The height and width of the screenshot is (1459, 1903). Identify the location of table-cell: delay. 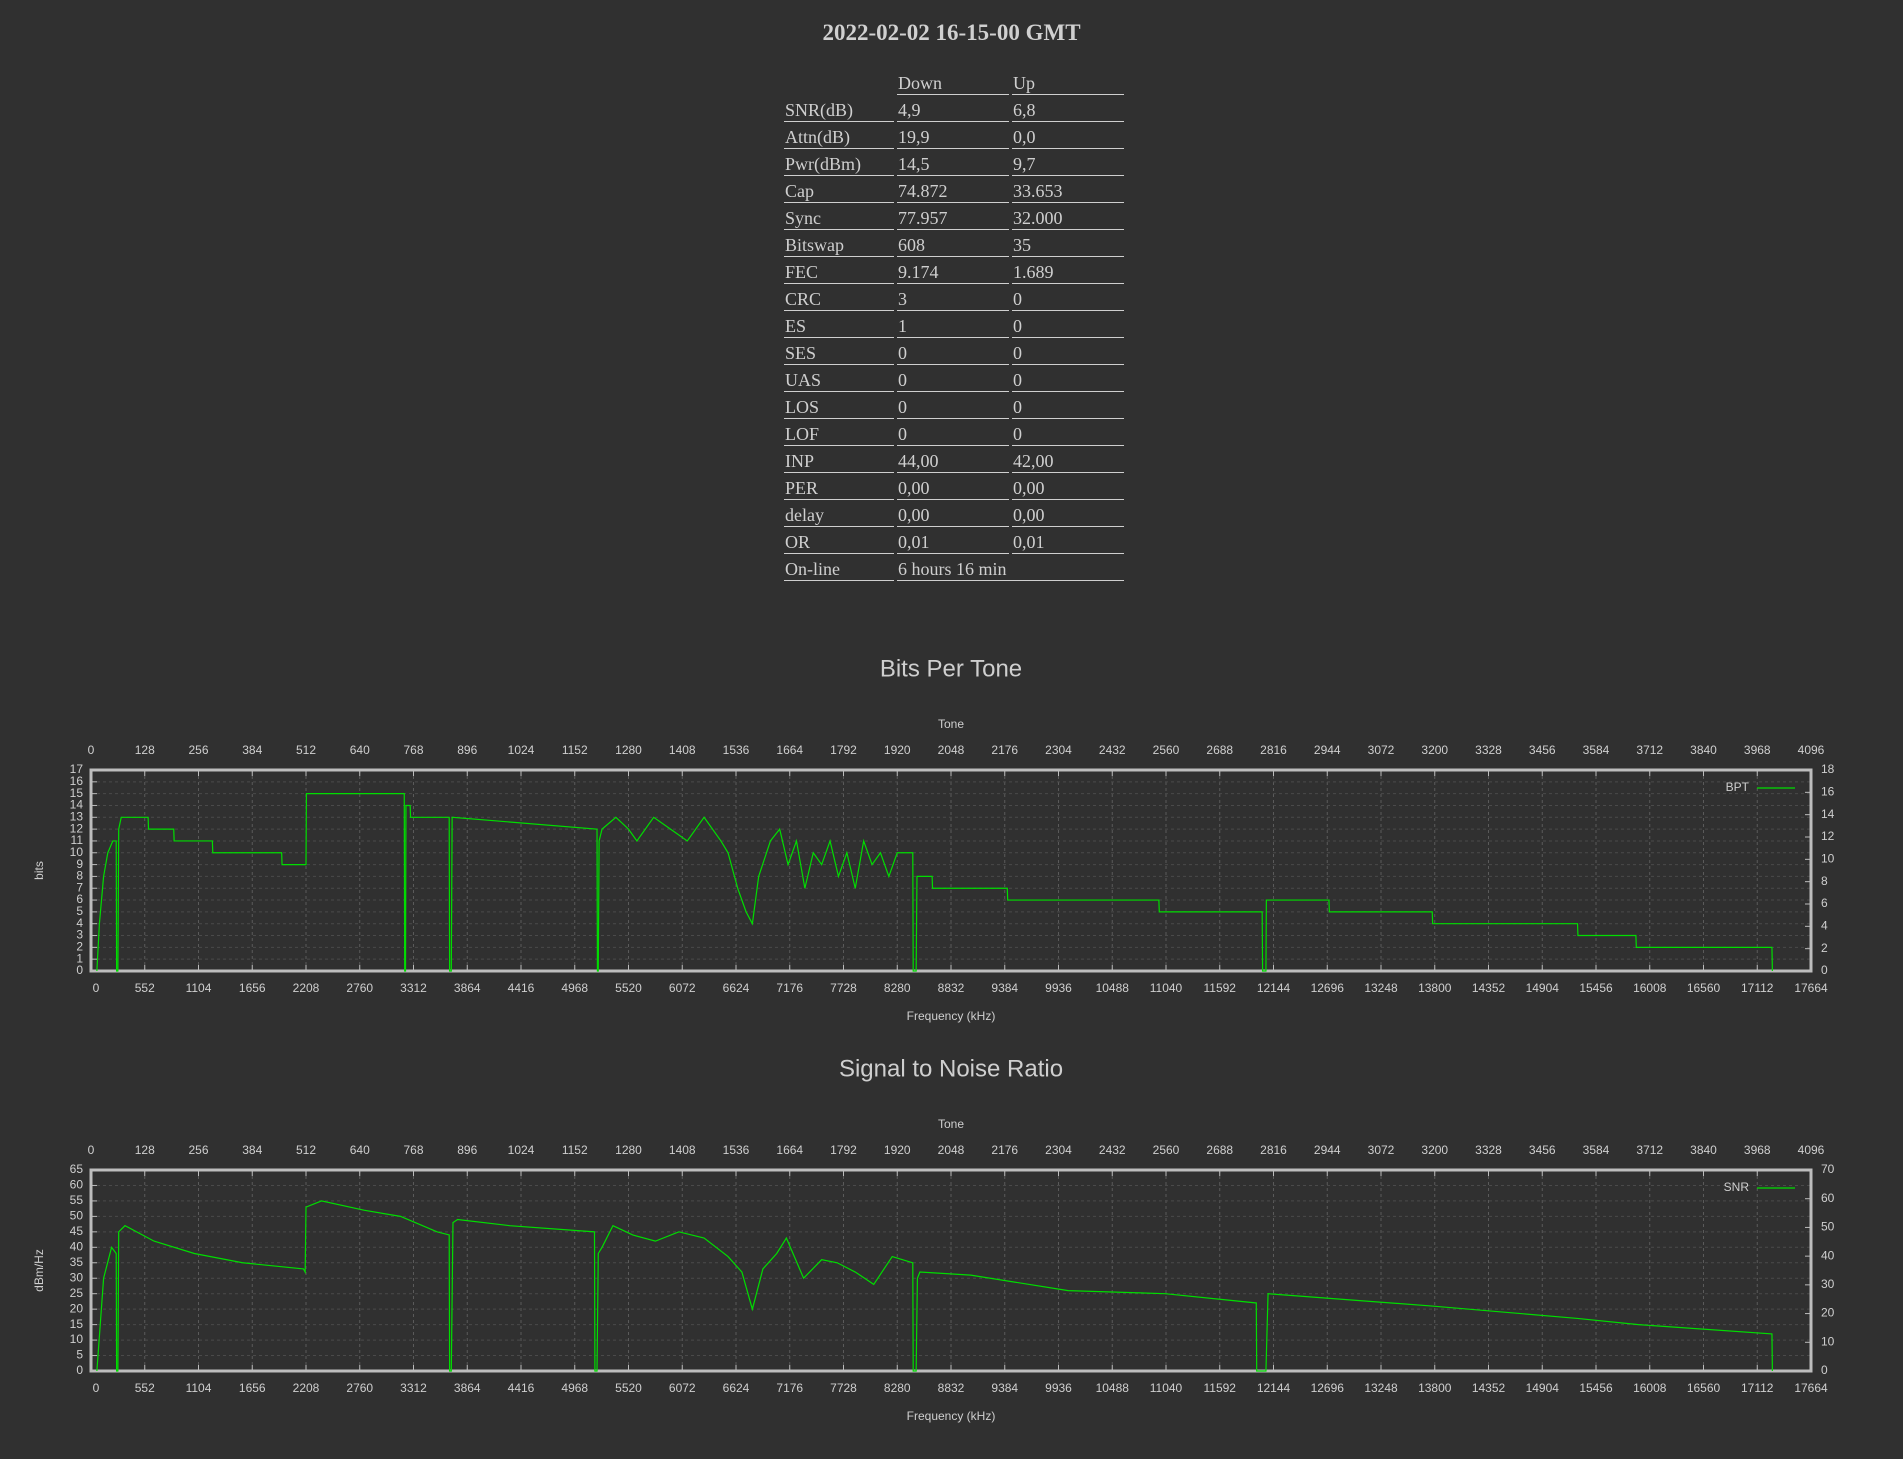
(839, 513).